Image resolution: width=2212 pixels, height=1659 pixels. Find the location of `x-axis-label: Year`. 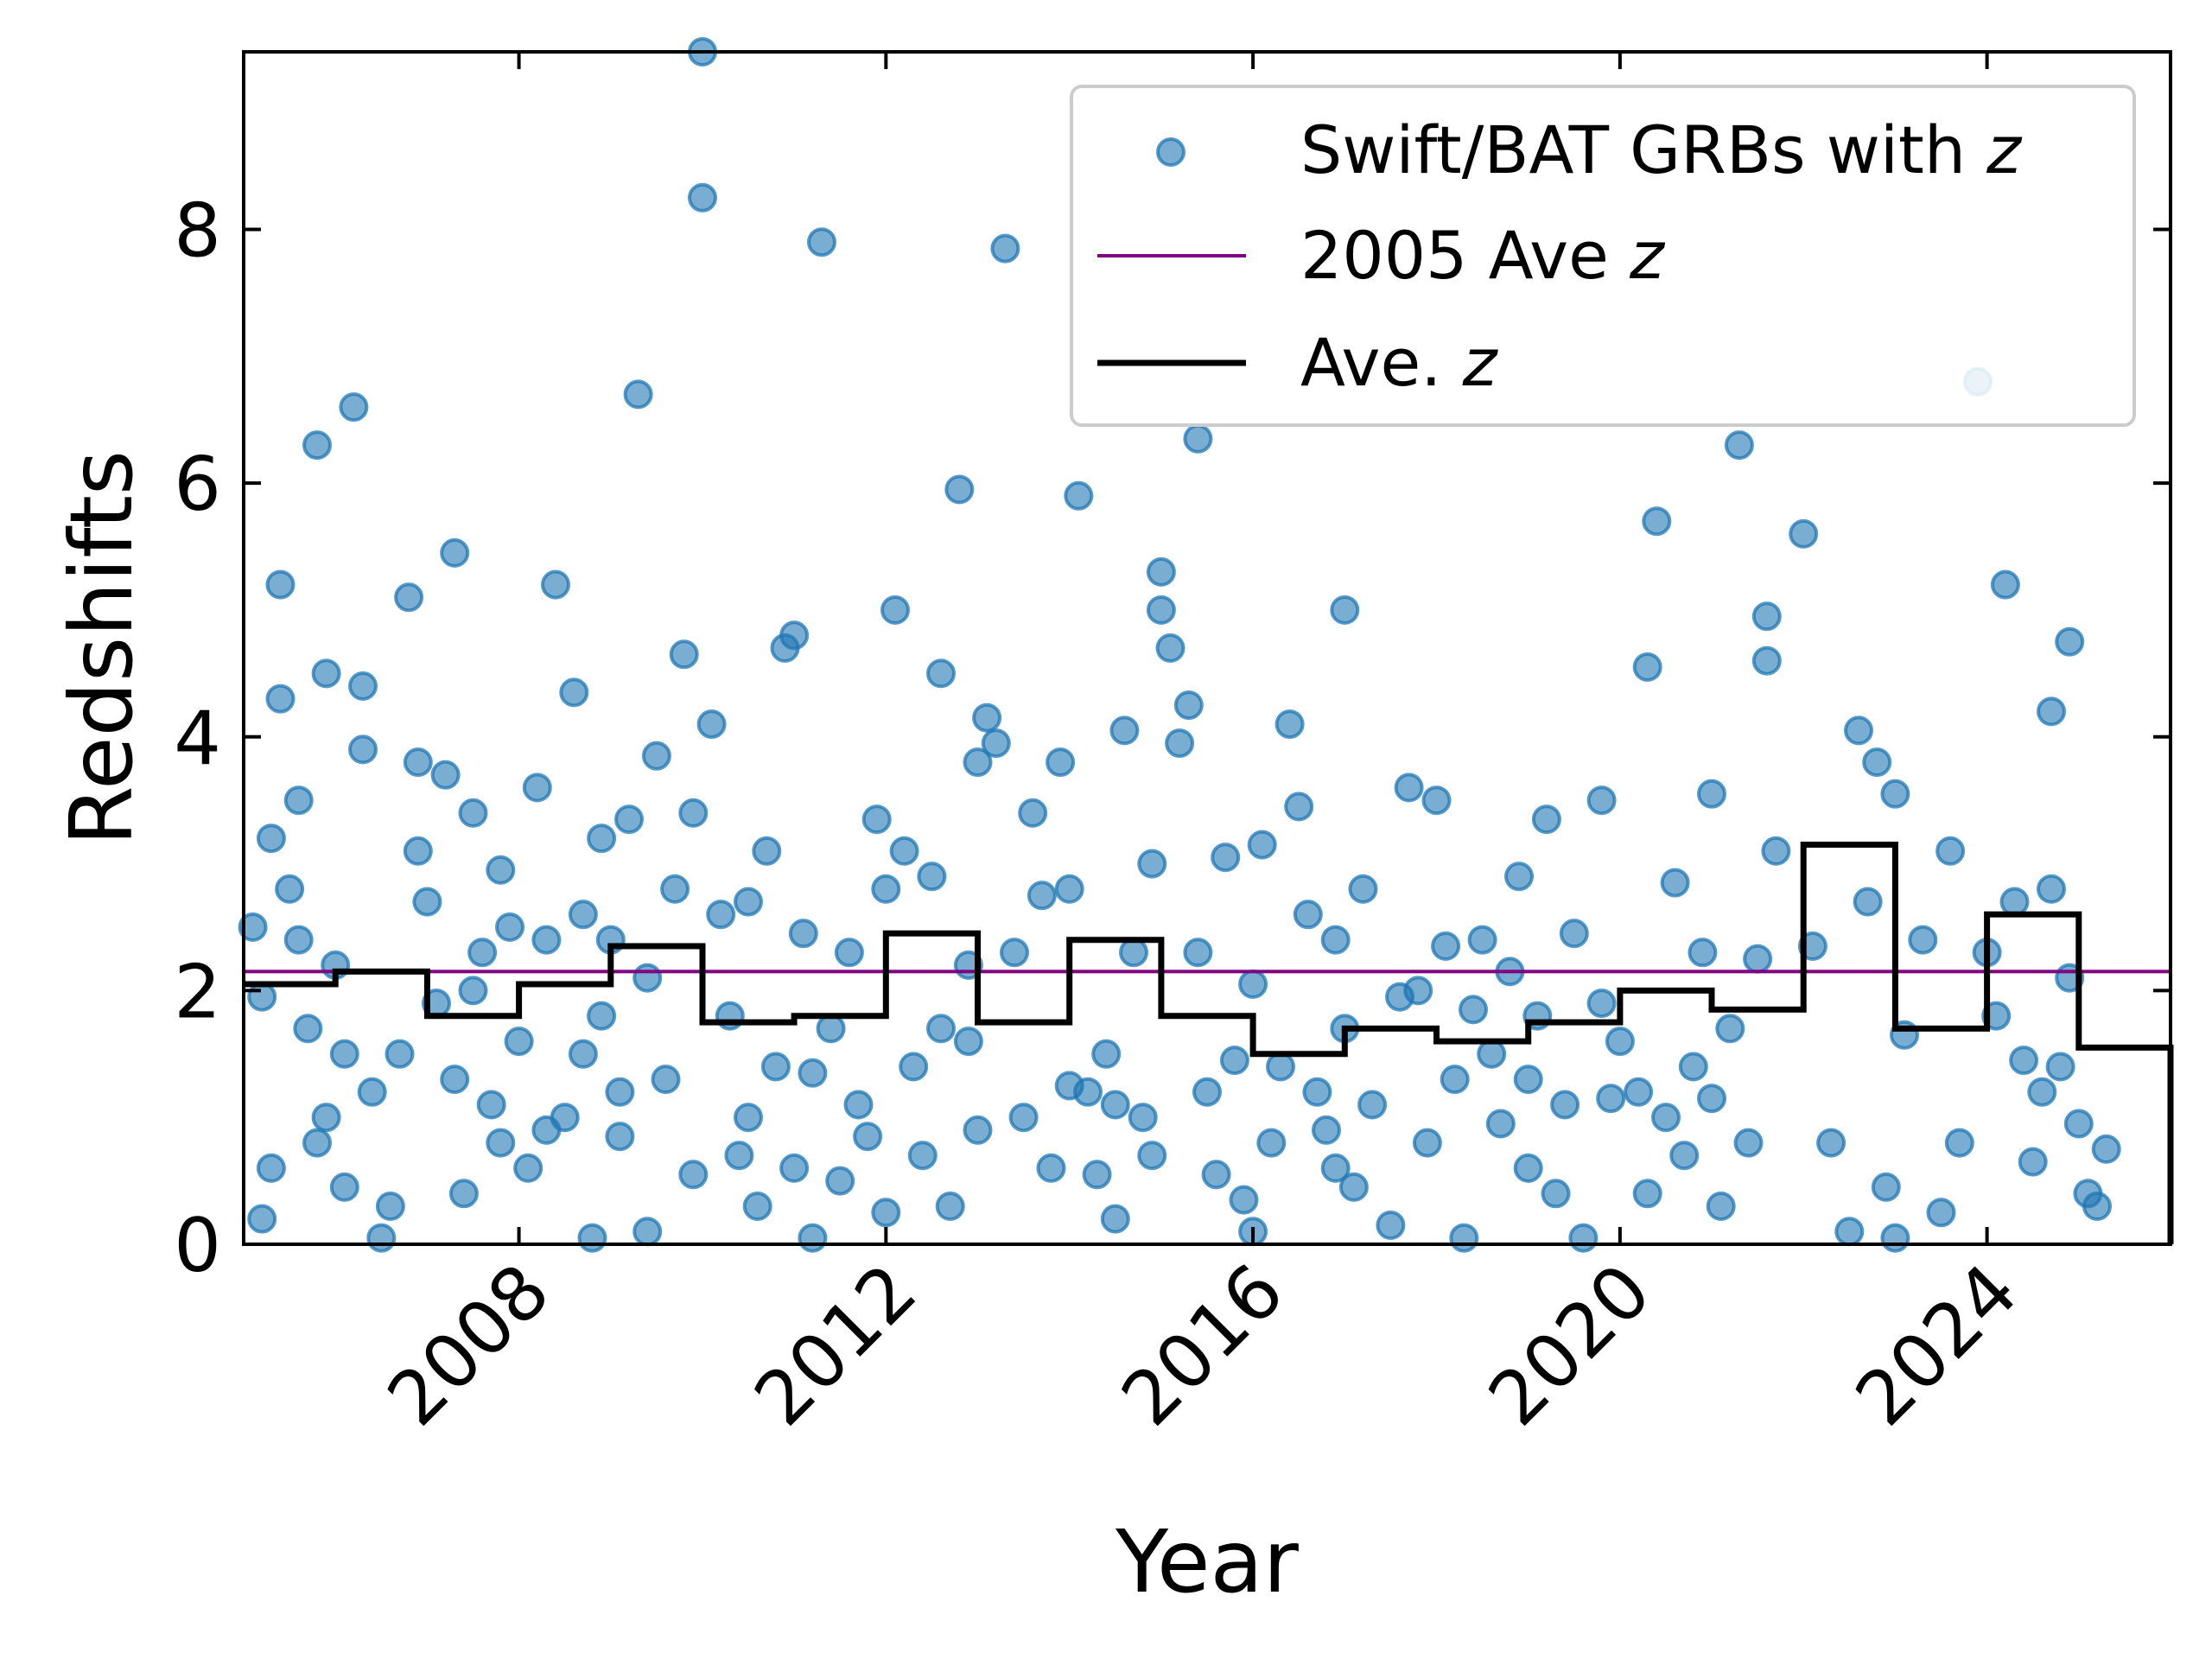

x-axis-label: Year is located at coordinates (1207, 1561).